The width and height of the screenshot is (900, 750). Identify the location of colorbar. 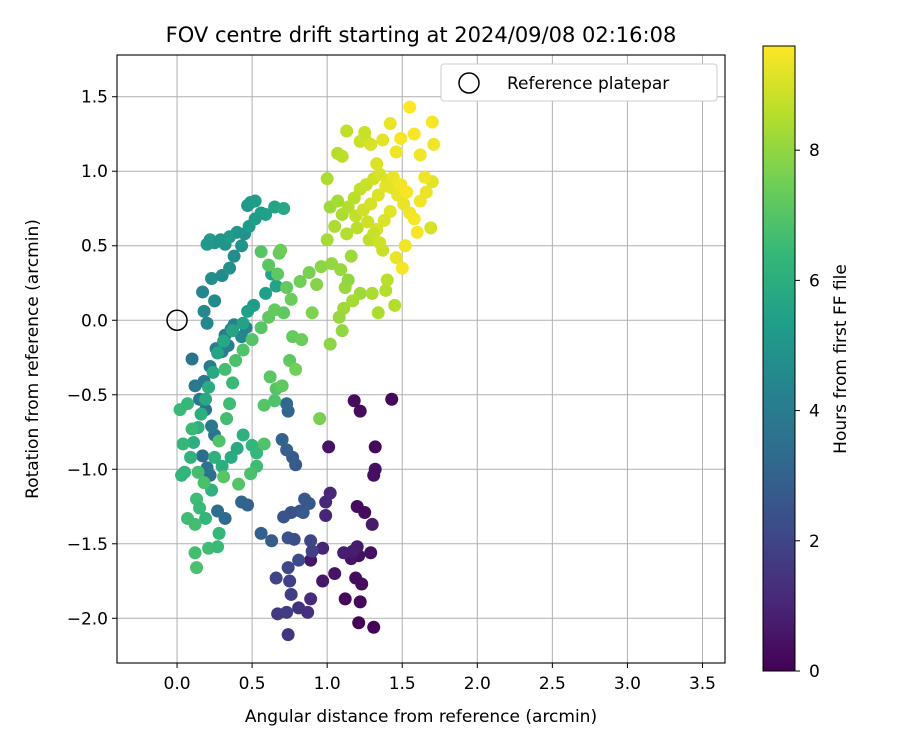
(779, 358).